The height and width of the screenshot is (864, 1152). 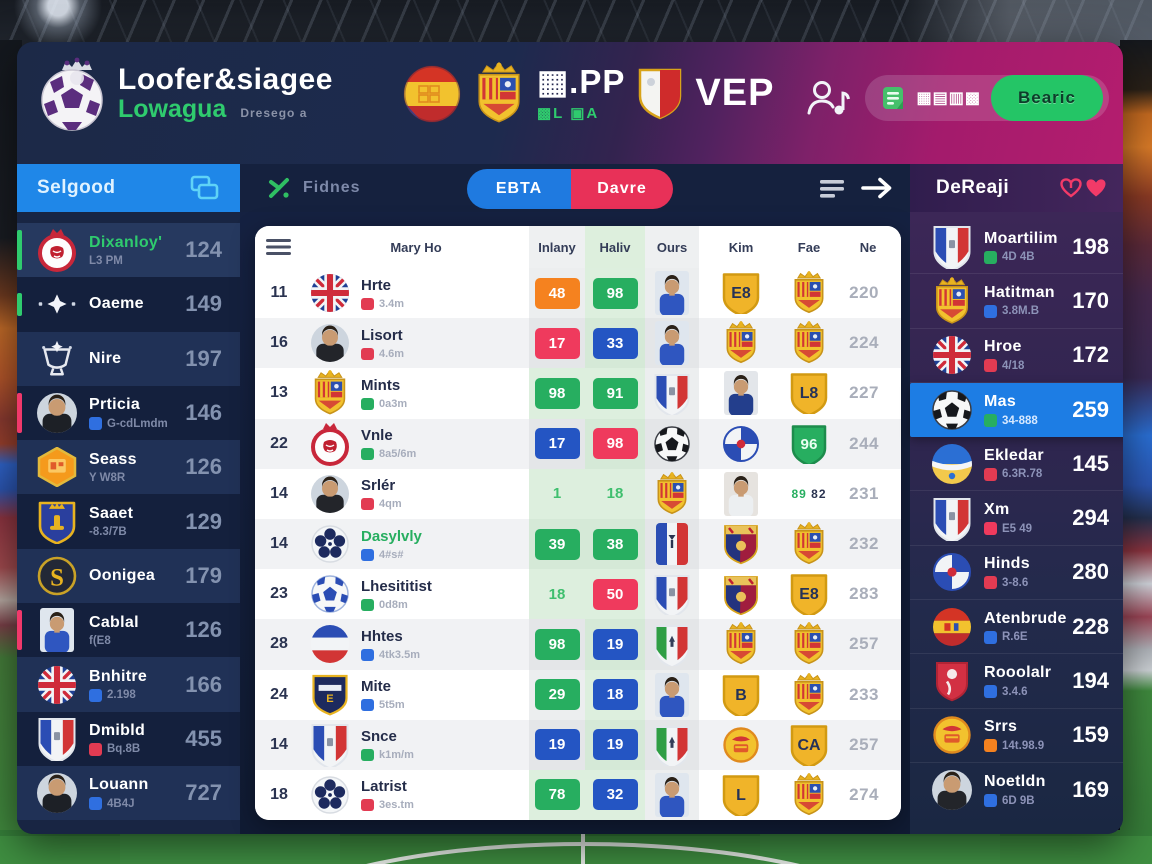 What do you see at coordinates (416, 493) in the screenshot?
I see `player-cell: Srlér 4qm` at bounding box center [416, 493].